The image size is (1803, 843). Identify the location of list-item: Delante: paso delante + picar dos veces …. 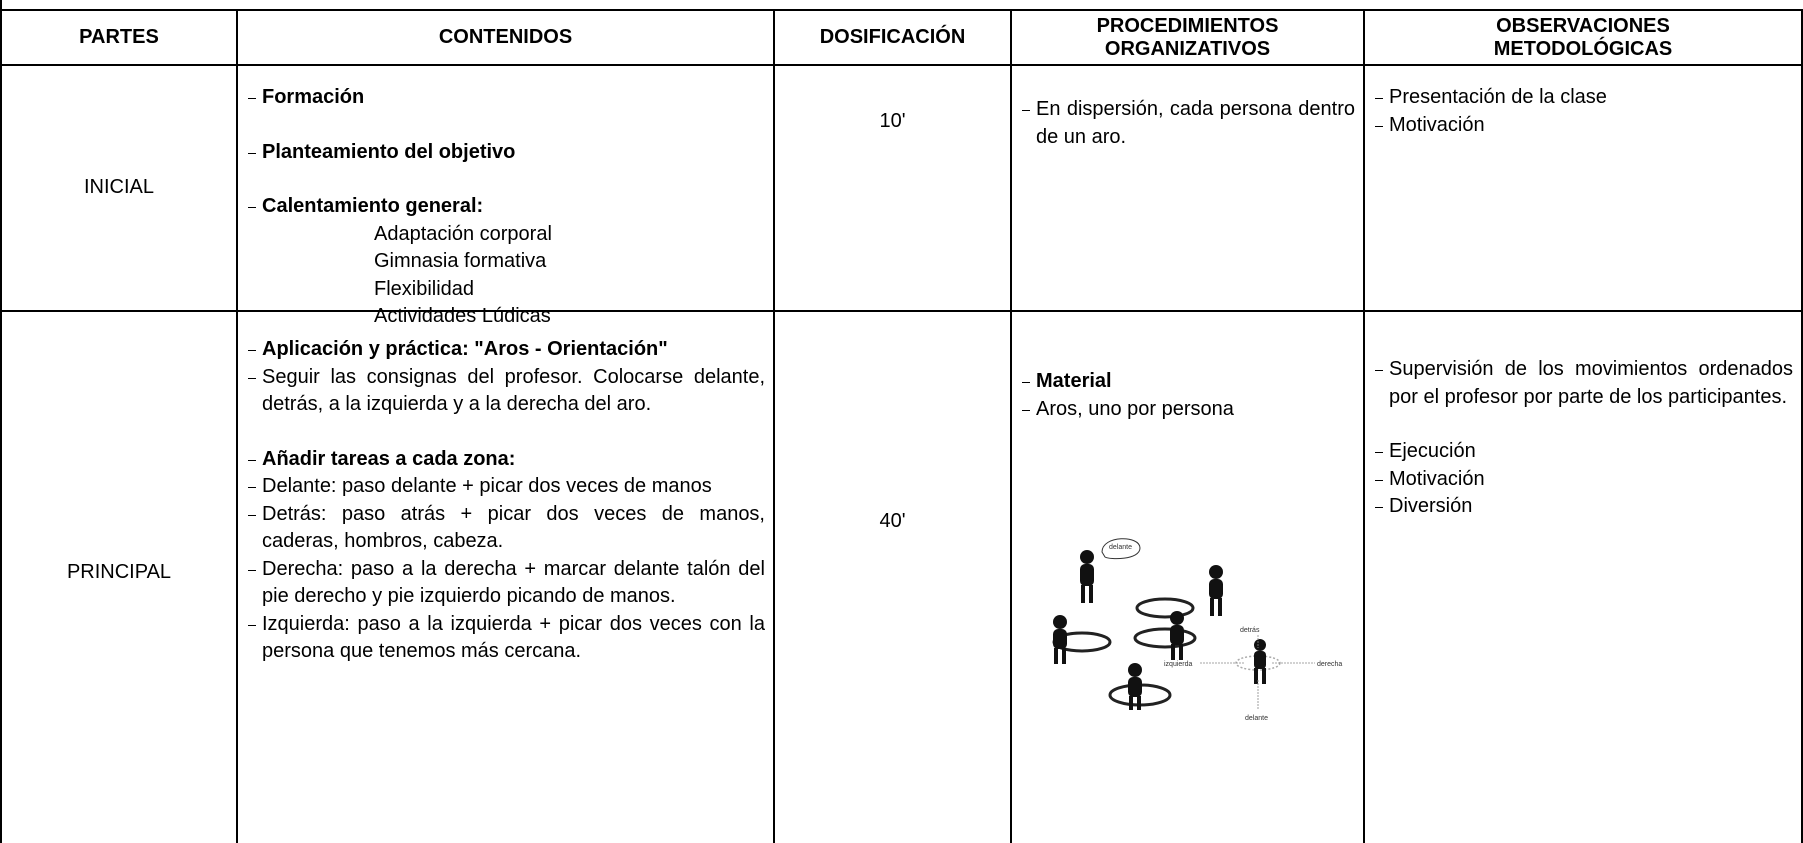
(506, 487).